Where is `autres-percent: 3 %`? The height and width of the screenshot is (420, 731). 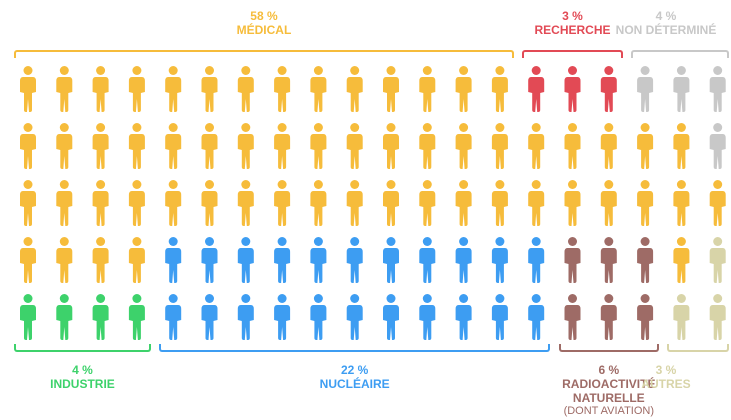 autres-percent: 3 % is located at coordinates (666, 370).